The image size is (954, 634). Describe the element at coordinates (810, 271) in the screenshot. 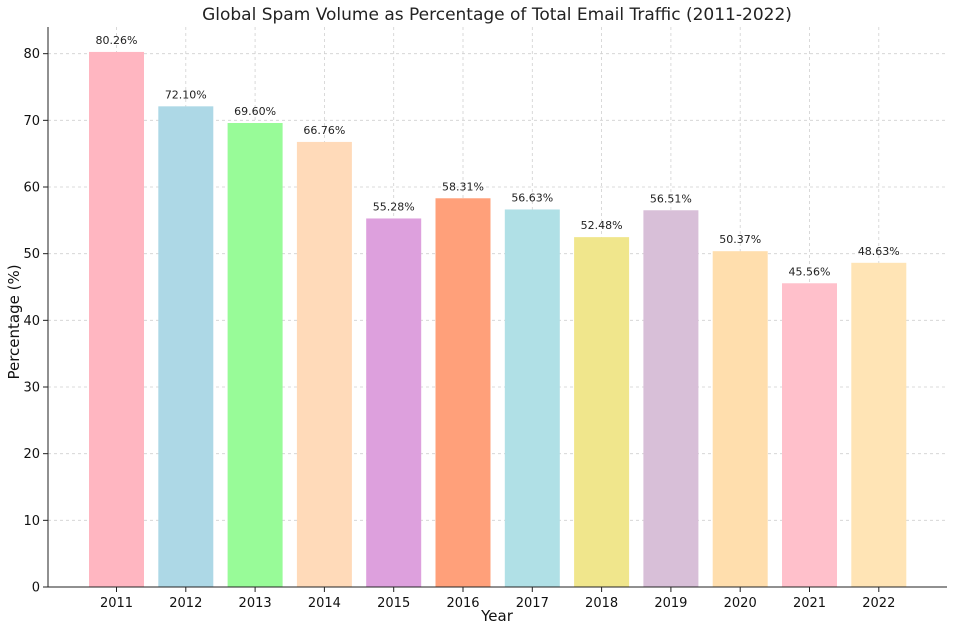

I see `data-label-2021: 45.56%` at that location.